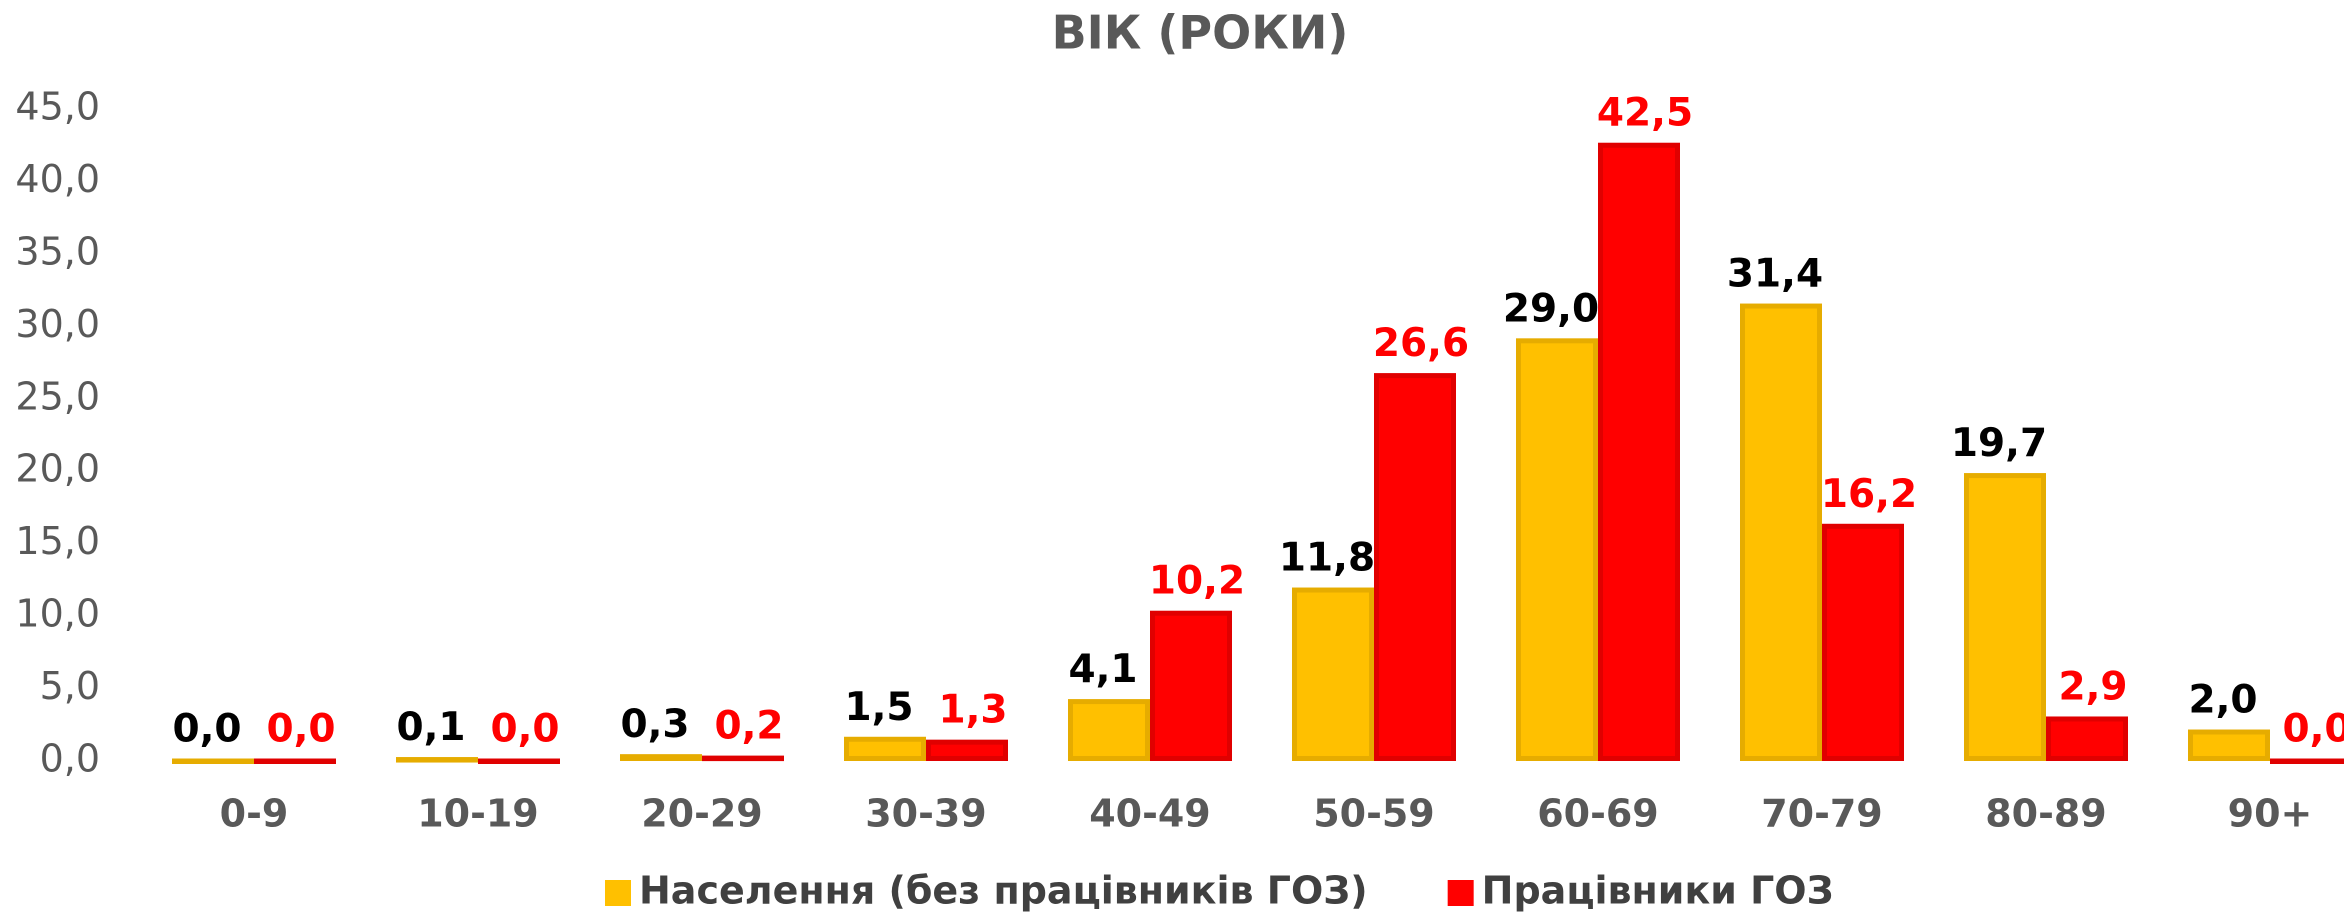 The image size is (2344, 914). What do you see at coordinates (1421, 343) in the screenshot?
I see `value-label: 26,6` at bounding box center [1421, 343].